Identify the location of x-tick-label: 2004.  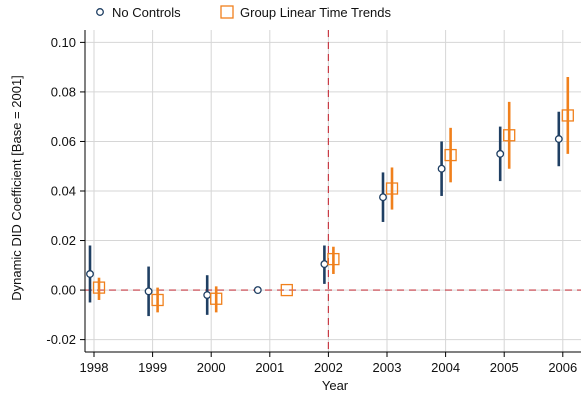
(445, 367).